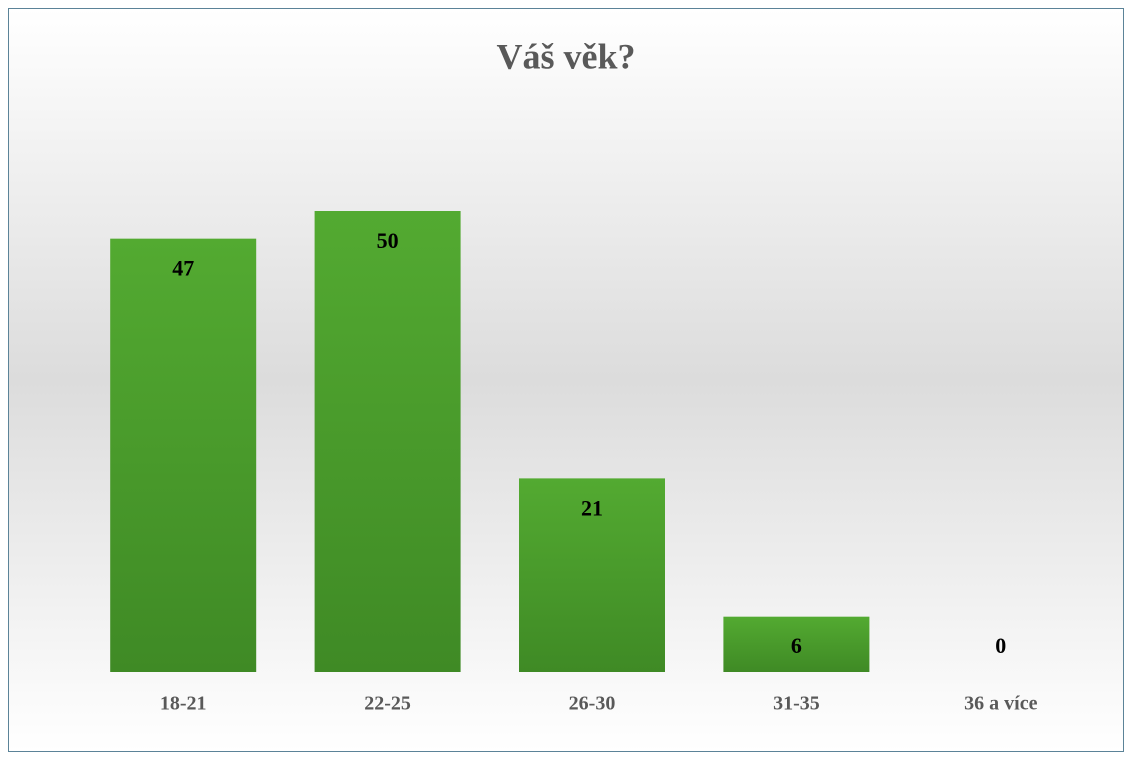  Describe the element at coordinates (387, 704) in the screenshot. I see `x-tick-label: 22-25` at that location.